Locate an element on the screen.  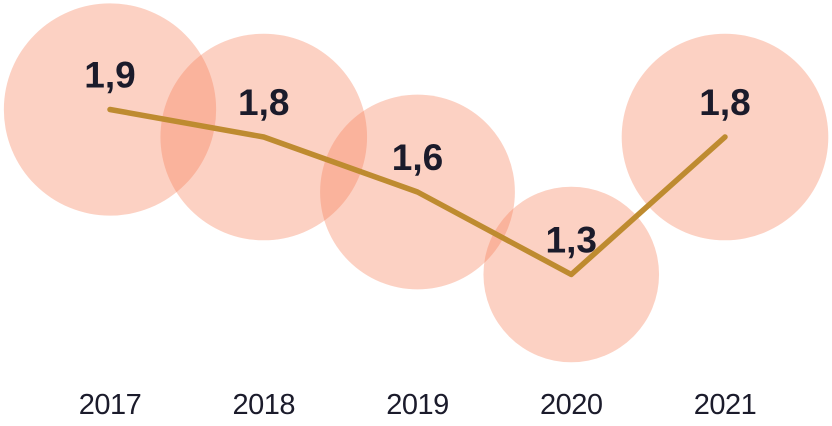
x-axis-label-2018: 2018 is located at coordinates (263, 405).